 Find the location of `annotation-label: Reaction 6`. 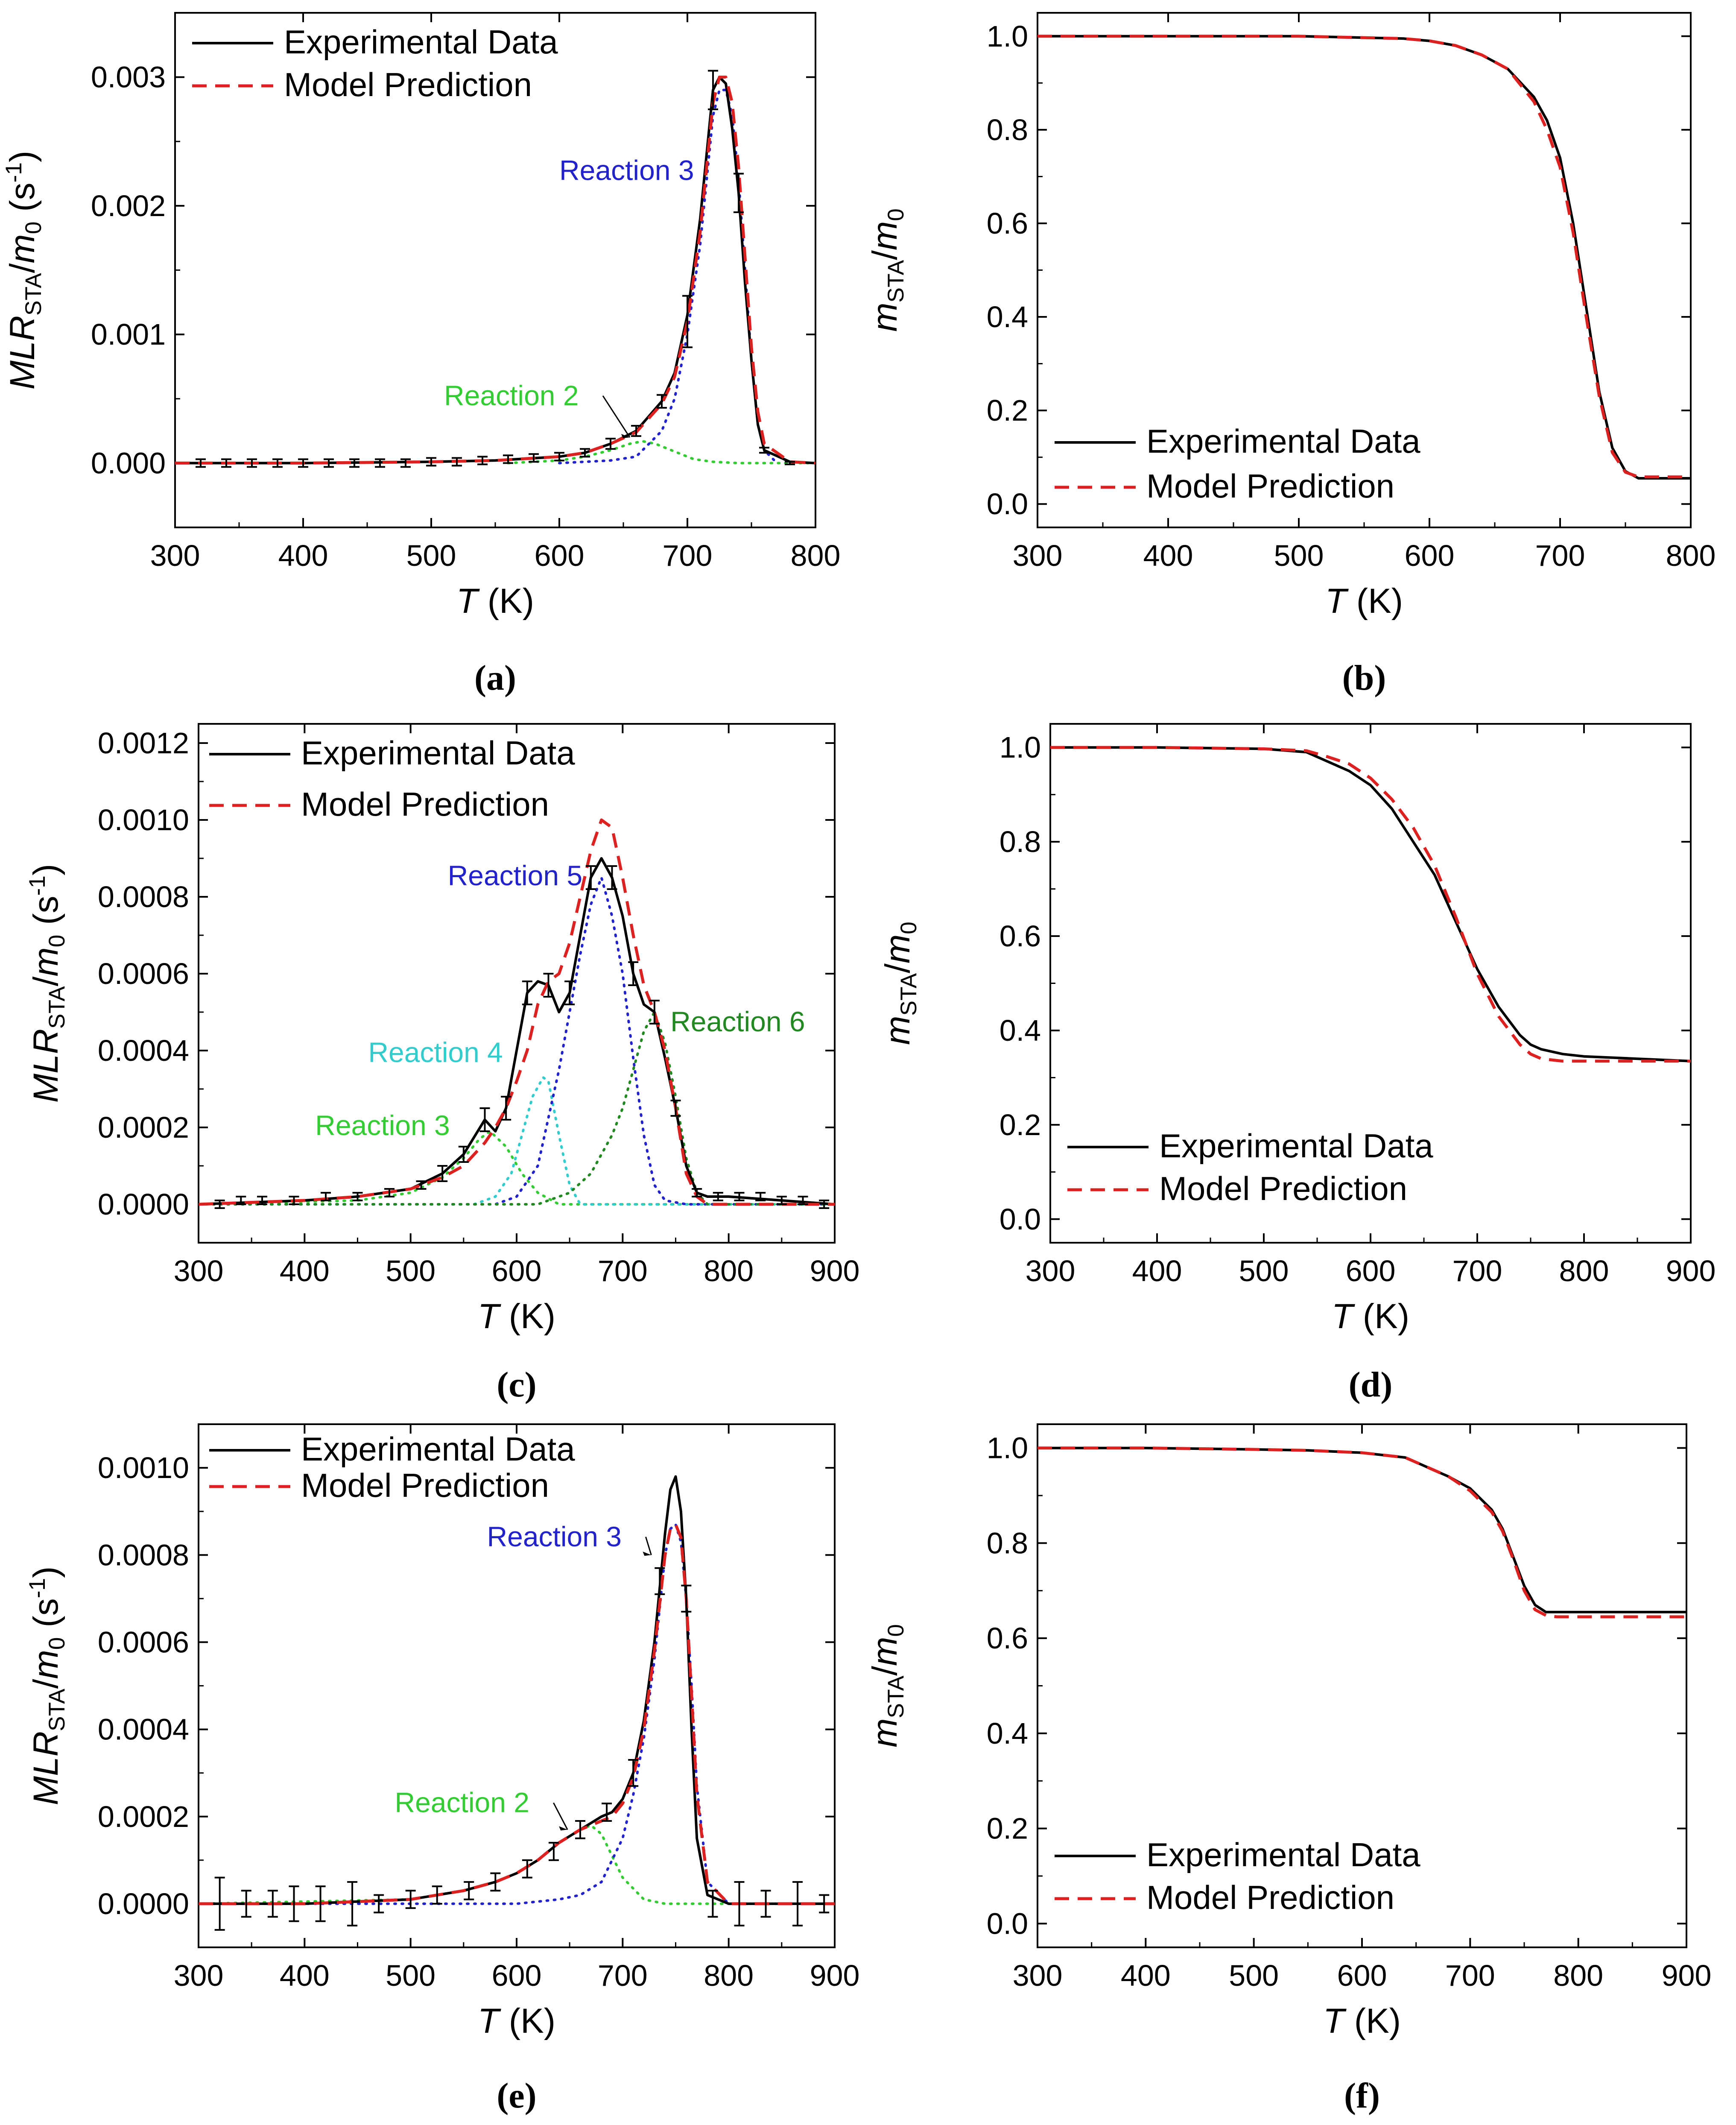

annotation-label: Reaction 6 is located at coordinates (738, 1021).